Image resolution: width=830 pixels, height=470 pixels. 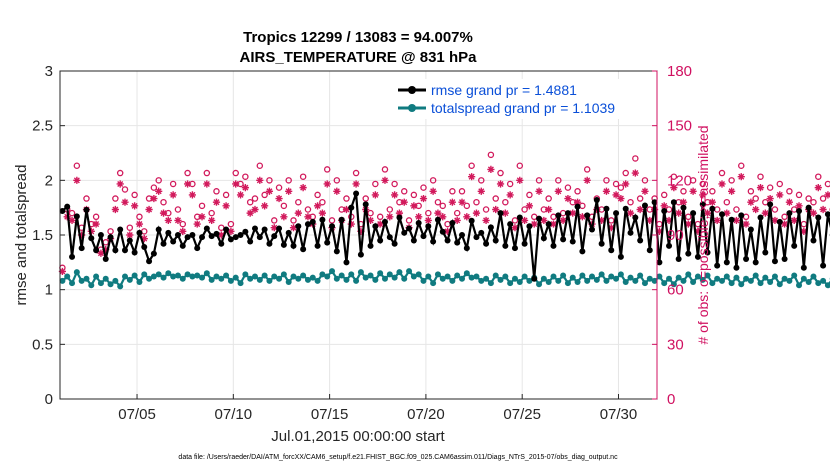 What do you see at coordinates (42, 344) in the screenshot?
I see `left-tick-label: 0.5` at bounding box center [42, 344].